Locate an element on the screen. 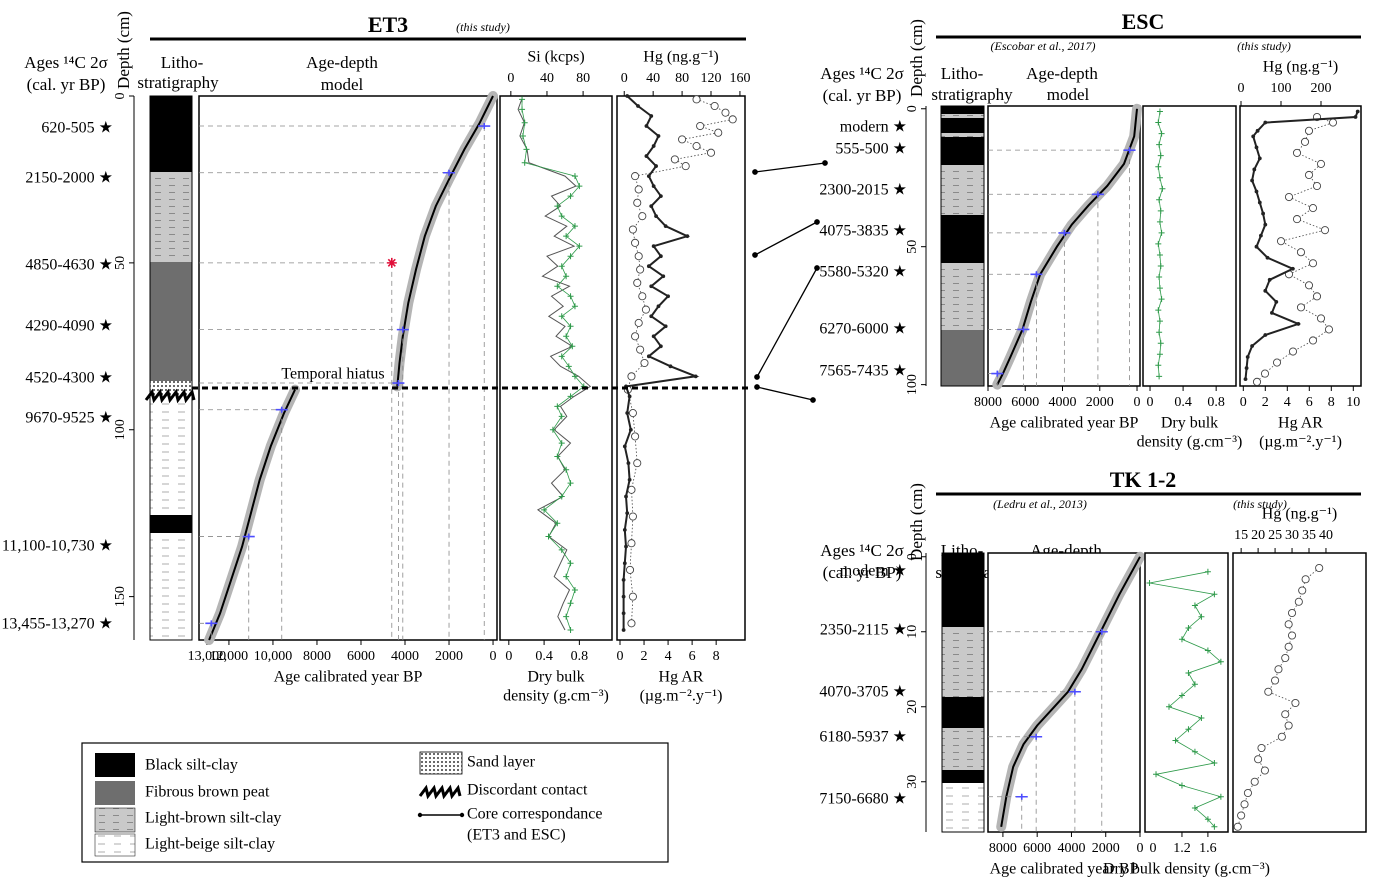 The image size is (1376, 880). x-tick-label: 10,000 is located at coordinates (273, 656).